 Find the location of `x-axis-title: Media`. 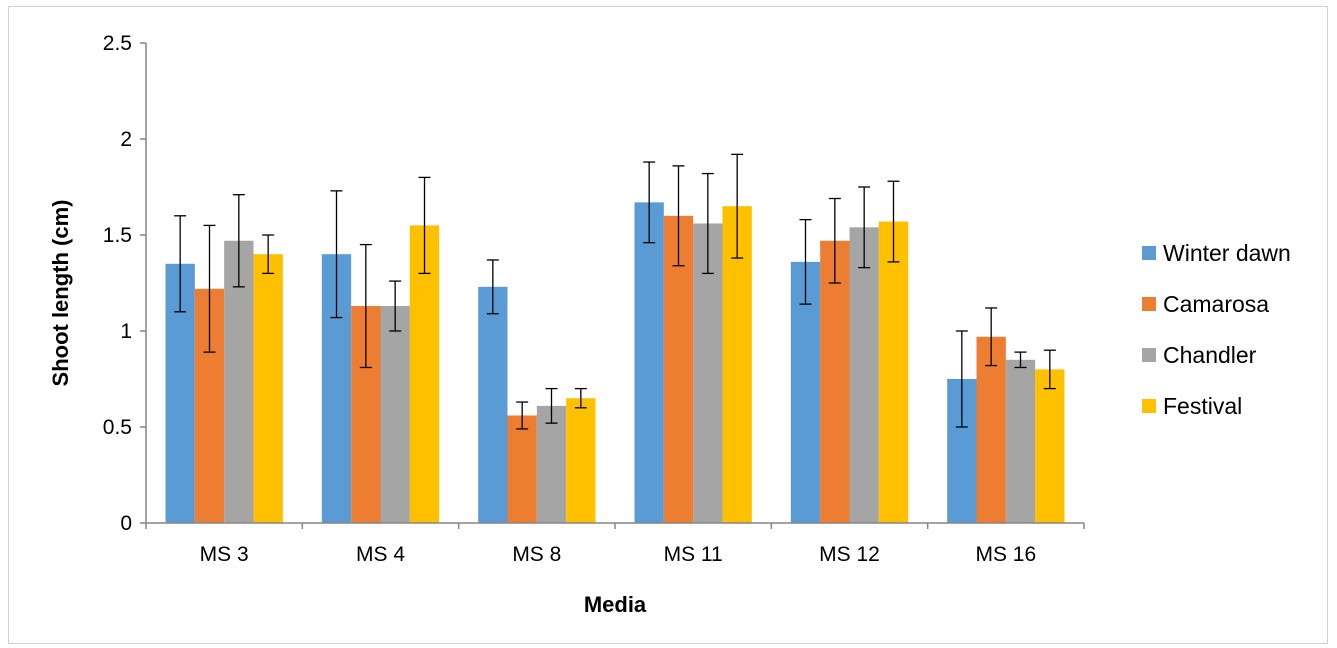

x-axis-title: Media is located at coordinates (615, 604).